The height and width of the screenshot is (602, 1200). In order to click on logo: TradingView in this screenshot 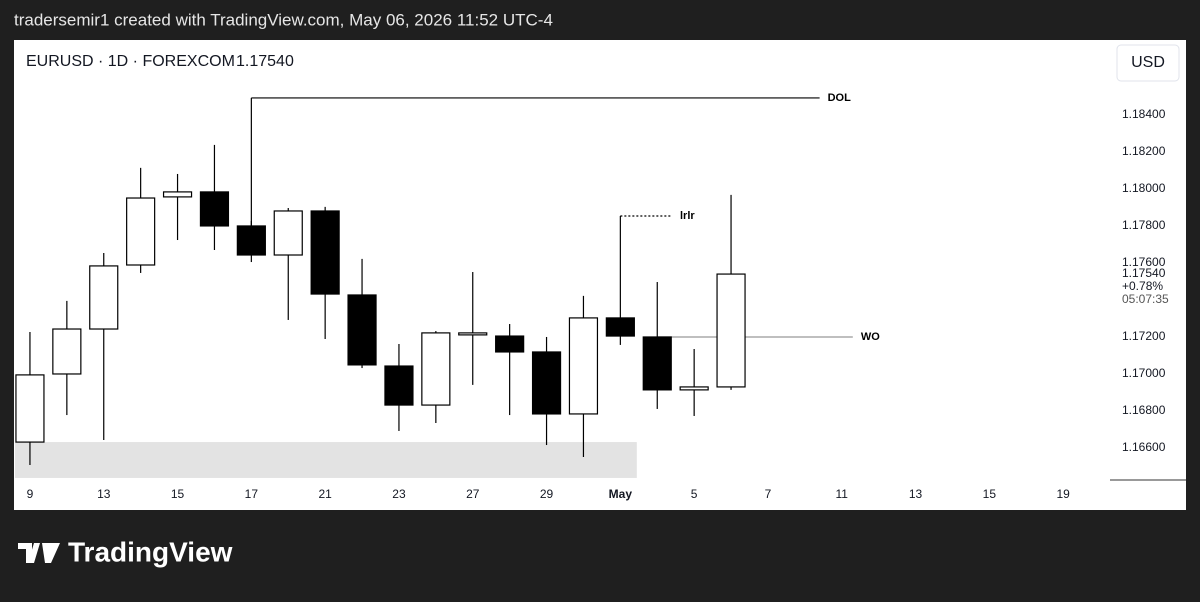, I will do `click(125, 551)`.